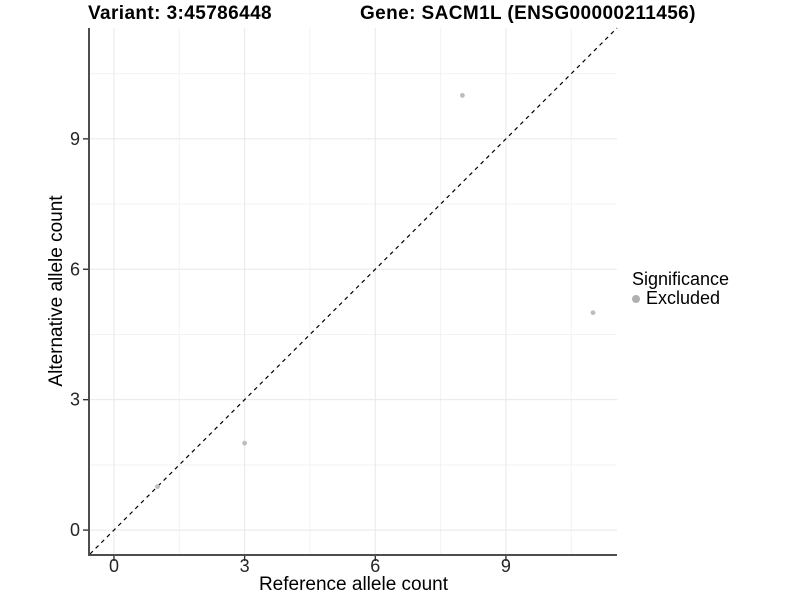 Image resolution: width=800 pixels, height=600 pixels. I want to click on legend-item-label: Excluded, so click(683, 298).